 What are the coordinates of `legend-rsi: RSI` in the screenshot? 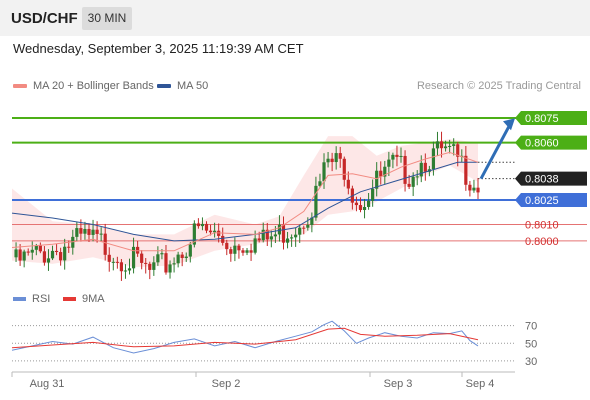 It's located at (31, 299).